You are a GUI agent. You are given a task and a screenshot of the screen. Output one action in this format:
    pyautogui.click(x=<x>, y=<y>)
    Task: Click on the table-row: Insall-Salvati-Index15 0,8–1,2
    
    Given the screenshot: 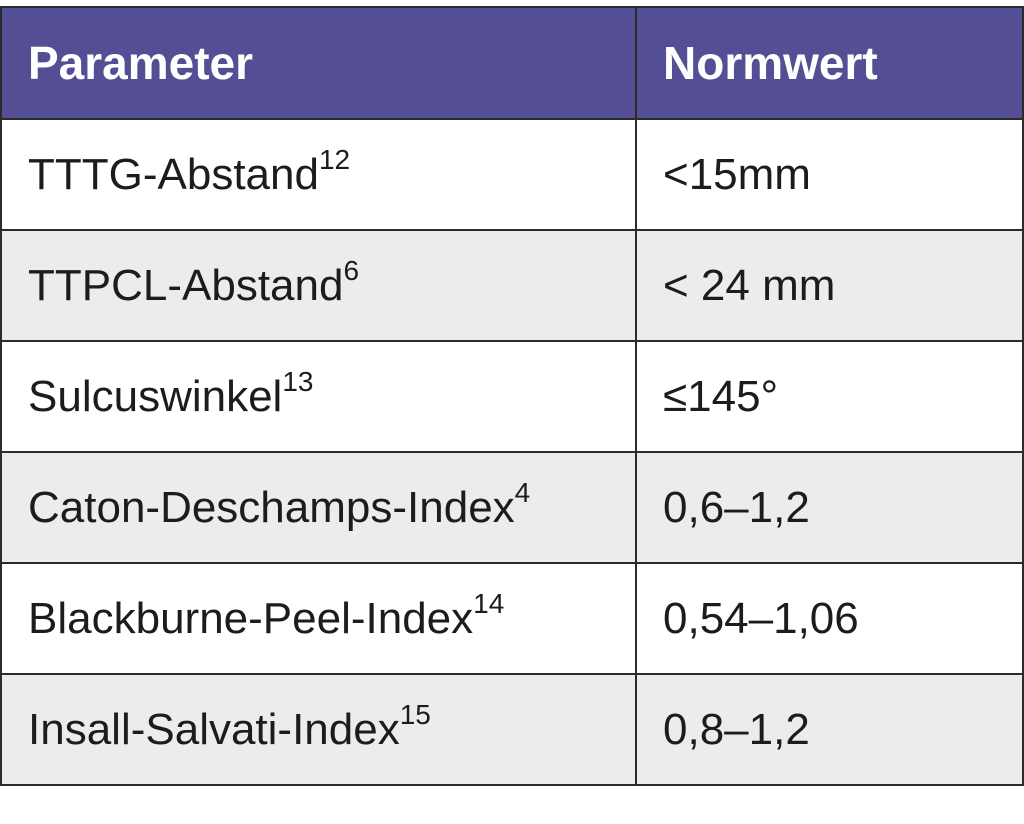 What is the action you would take?
    pyautogui.click(x=512, y=729)
    